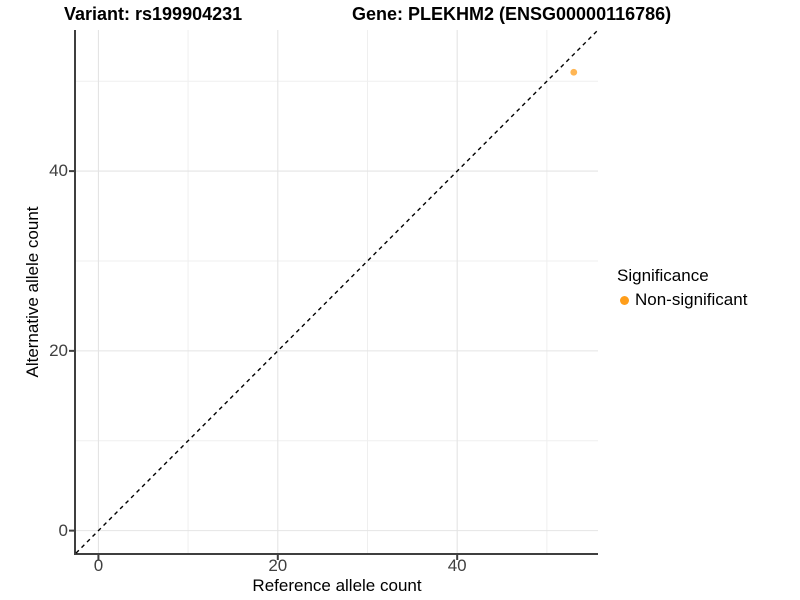  I want to click on legend-entry: Non-significant, so click(681, 300).